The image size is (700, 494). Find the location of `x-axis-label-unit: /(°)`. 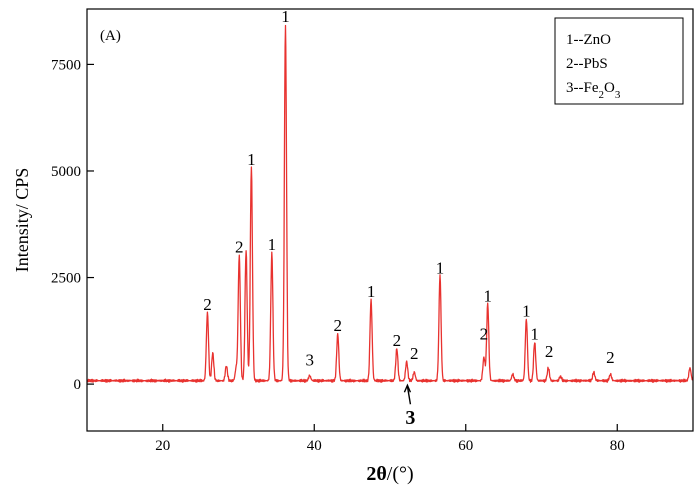

x-axis-label-unit: /(°) is located at coordinates (400, 474).